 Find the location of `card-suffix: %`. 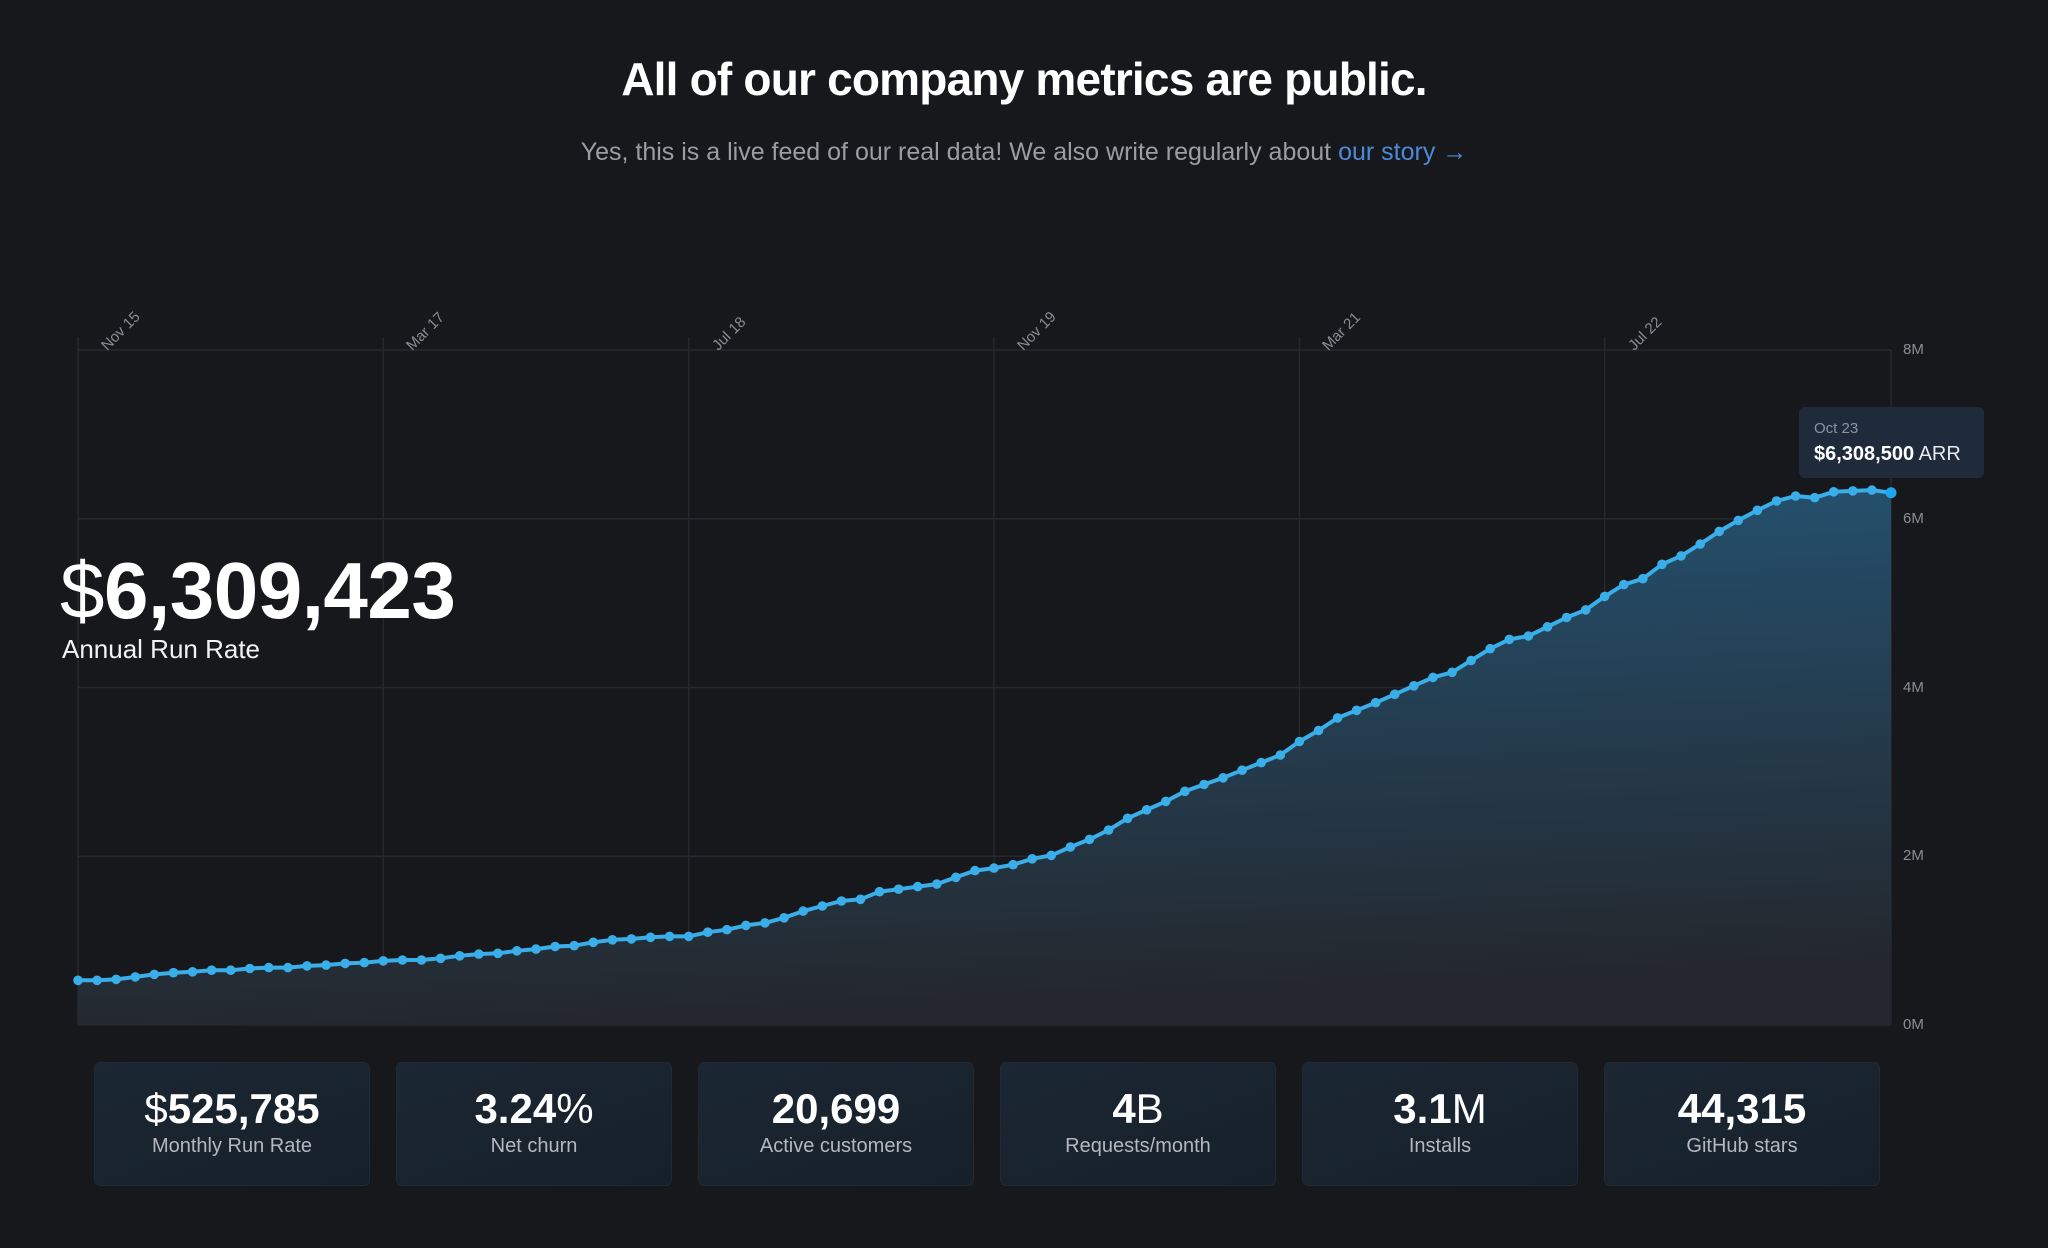

card-suffix: % is located at coordinates (575, 1108).